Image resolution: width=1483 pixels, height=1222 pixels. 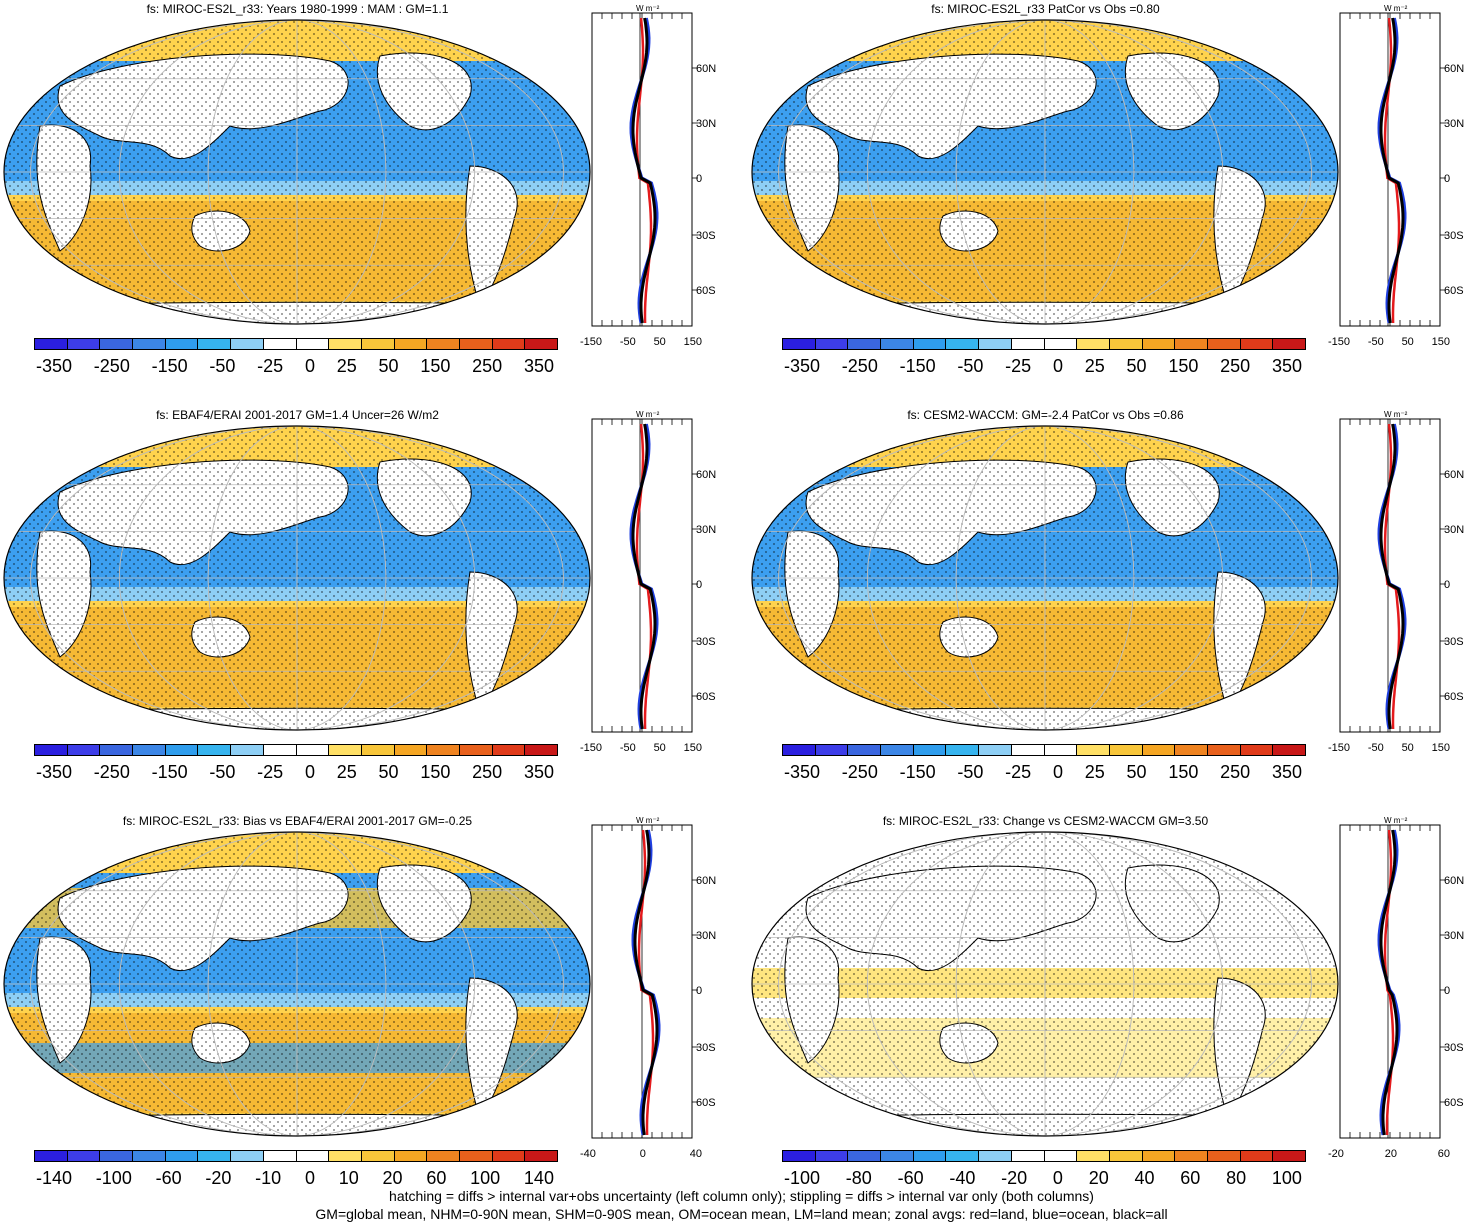 I want to click on color-bar-label: -10, so click(x=268, y=1178).